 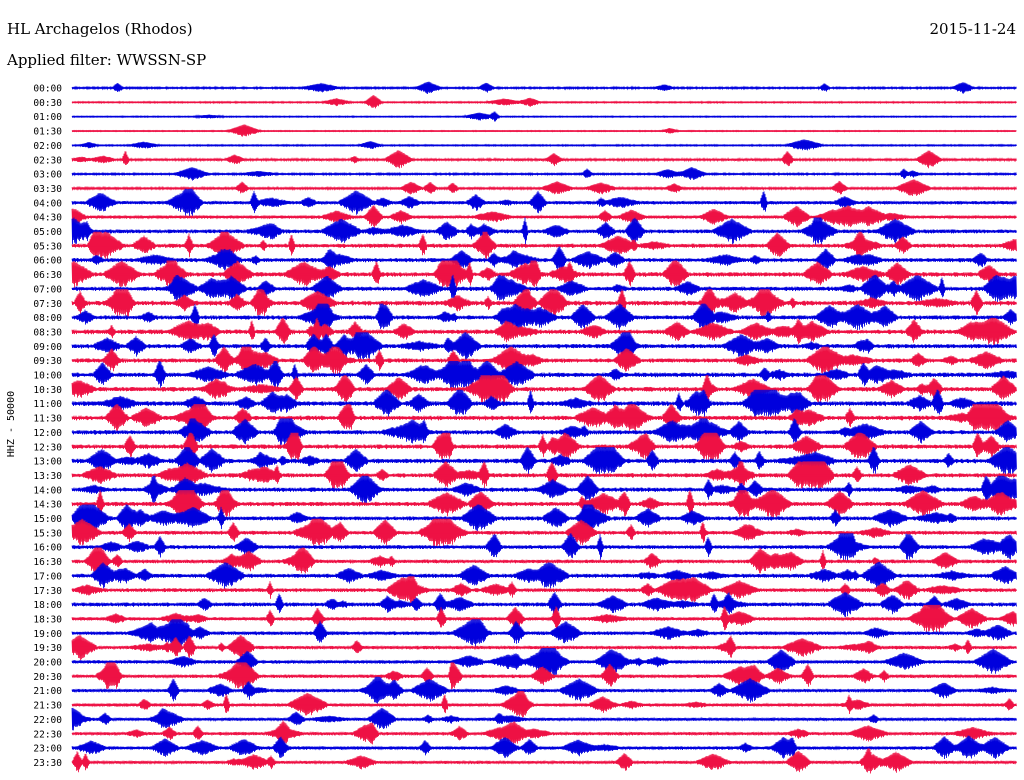 I want to click on row-tick-label: 09:00, so click(x=47, y=347).